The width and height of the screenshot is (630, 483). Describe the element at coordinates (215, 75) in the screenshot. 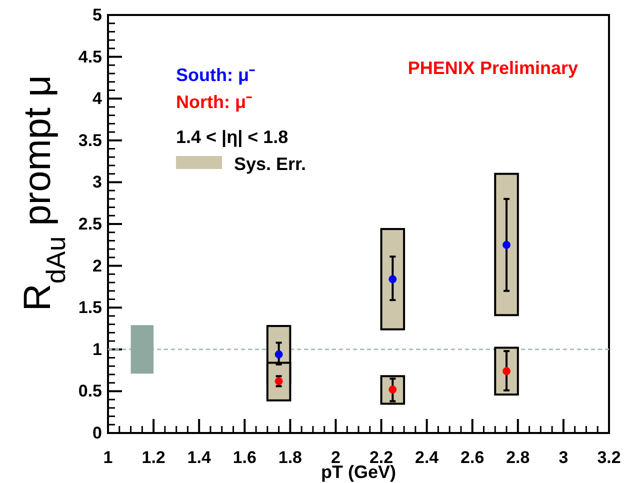

I see `text: South: μ⁻` at that location.